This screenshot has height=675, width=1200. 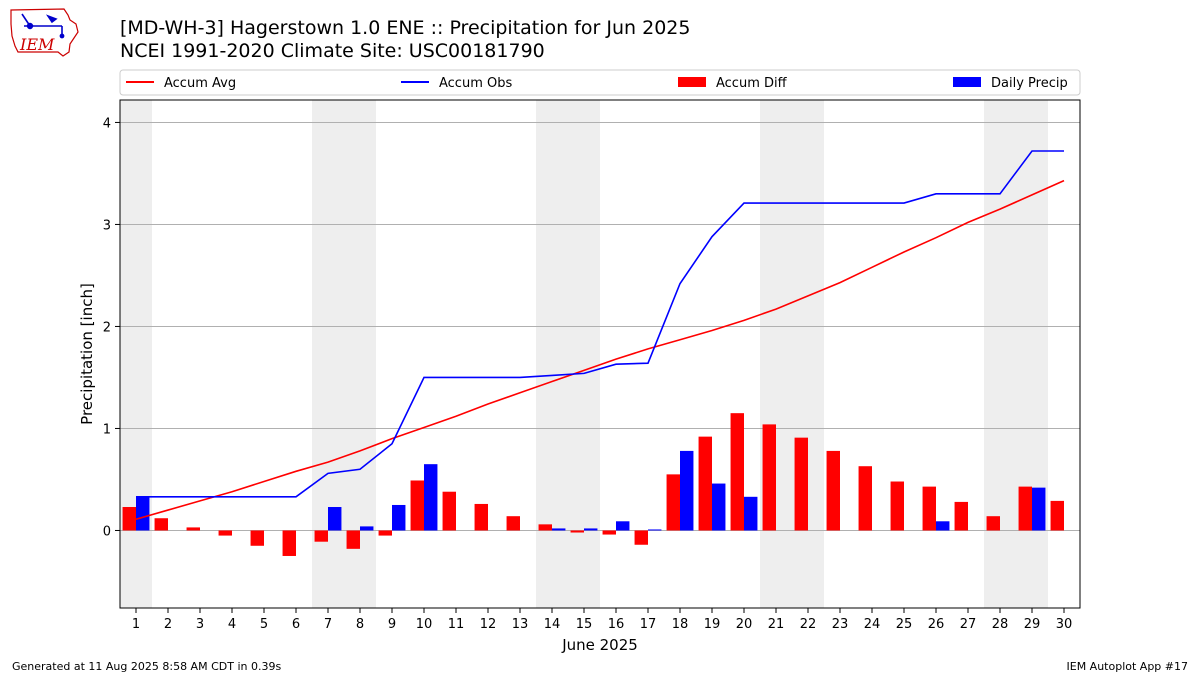 What do you see at coordinates (936, 624) in the screenshot?
I see `x-tick-label: 26` at bounding box center [936, 624].